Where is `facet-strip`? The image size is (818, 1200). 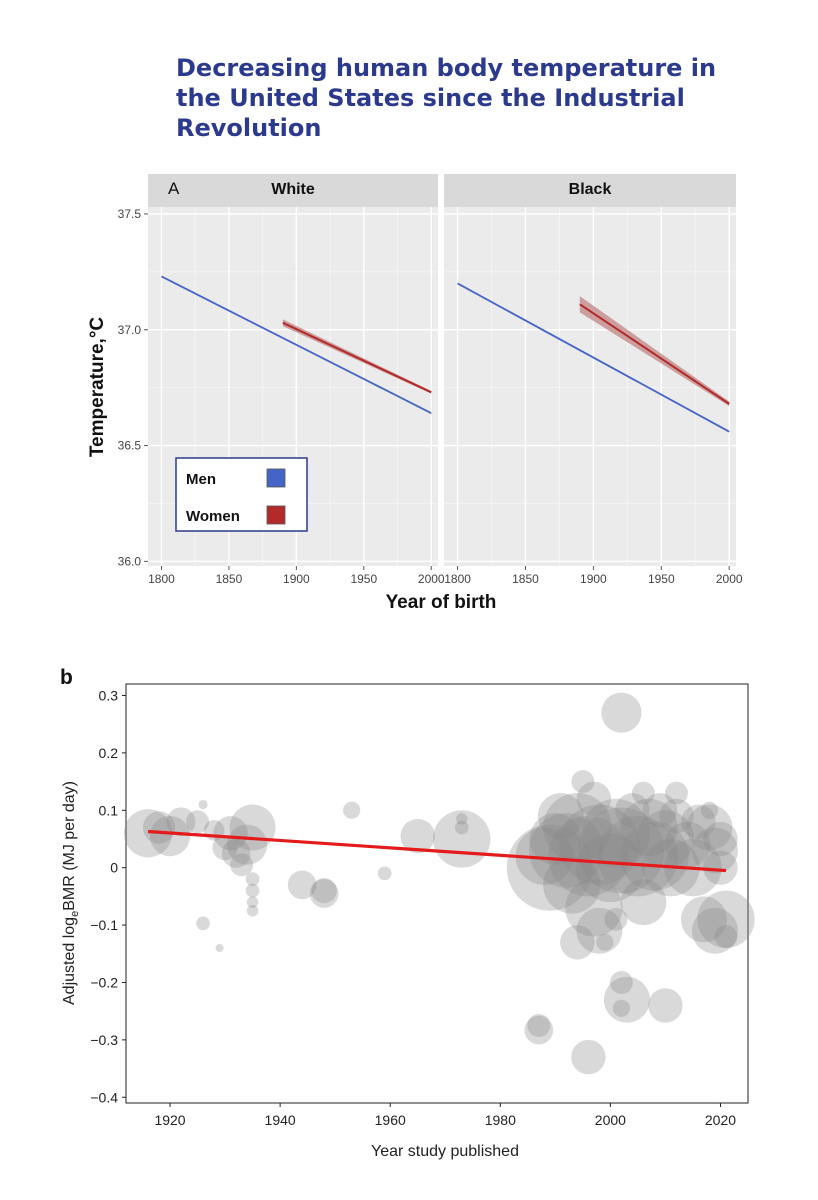 facet-strip is located at coordinates (590, 190).